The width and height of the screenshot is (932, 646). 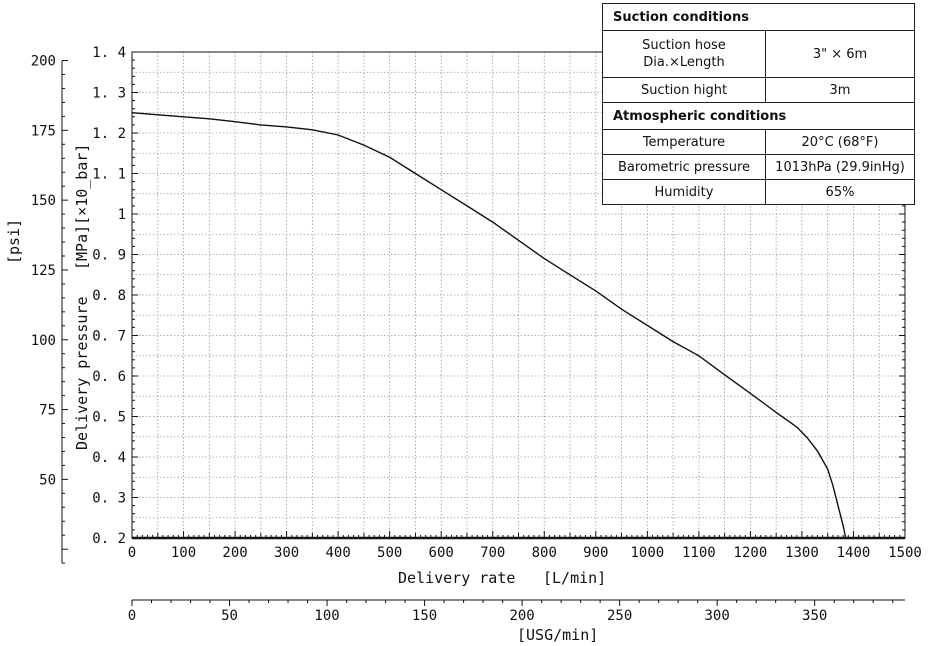 I want to click on y2-tick-label: 150, so click(x=43, y=201).